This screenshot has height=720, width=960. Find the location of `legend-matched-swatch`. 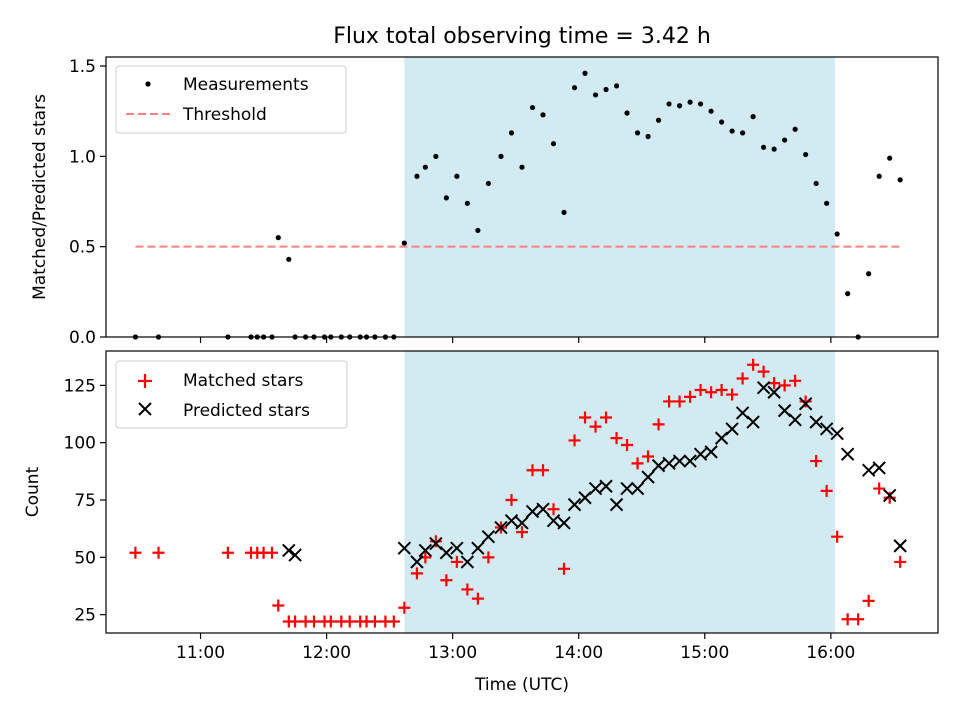

legend-matched-swatch is located at coordinates (145, 381).